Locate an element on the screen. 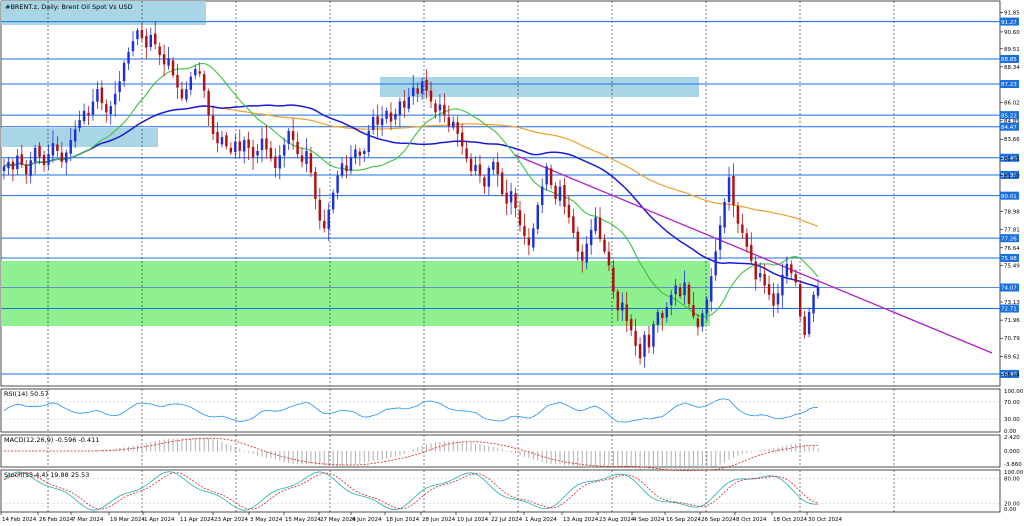 This screenshot has height=526, width=1024. date-tick-label: 27 May 2024 is located at coordinates (338, 520).